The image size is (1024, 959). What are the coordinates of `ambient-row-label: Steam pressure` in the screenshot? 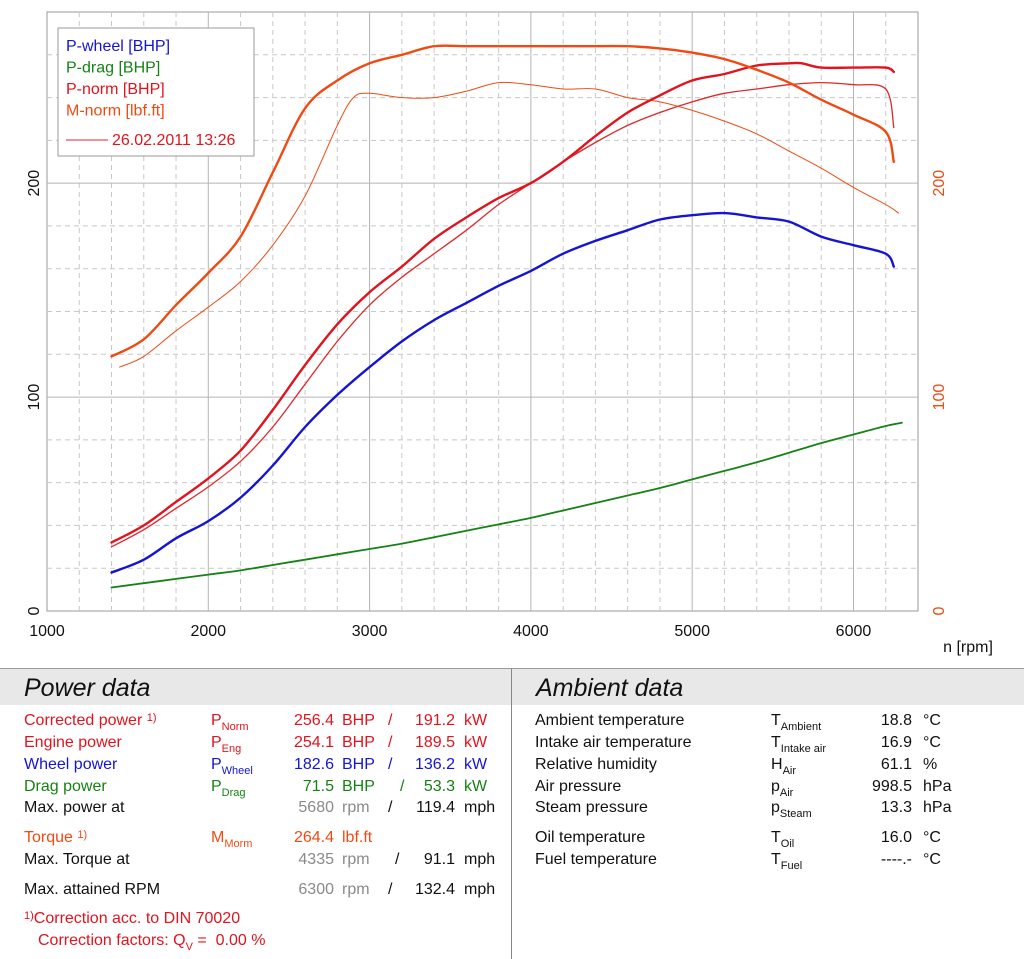 It's located at (591, 807).